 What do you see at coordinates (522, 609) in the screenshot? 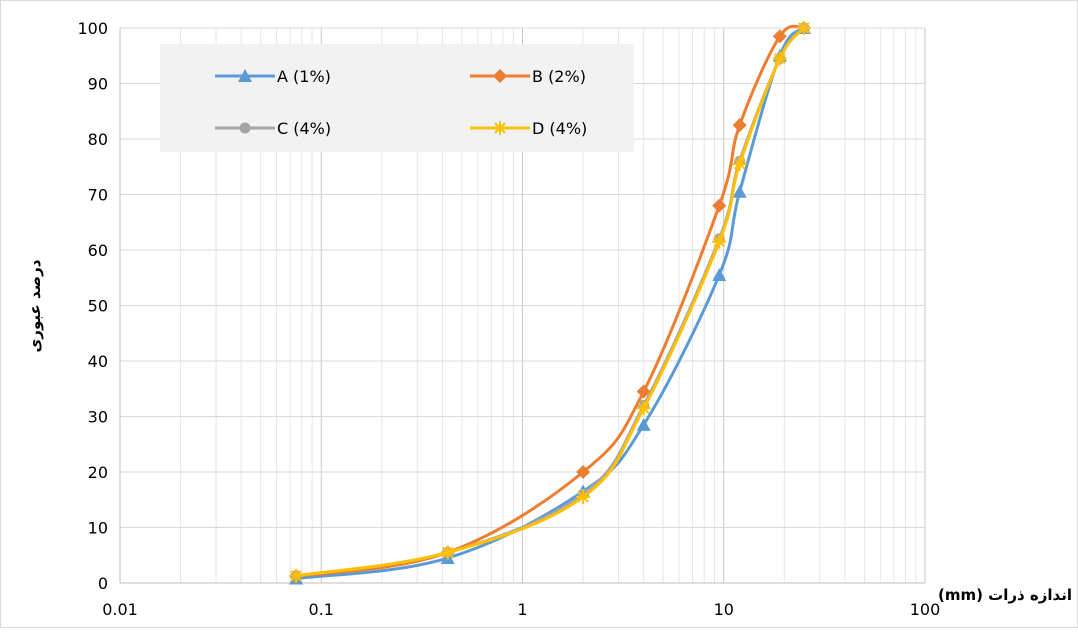
I see `x-tick-label: 1` at bounding box center [522, 609].